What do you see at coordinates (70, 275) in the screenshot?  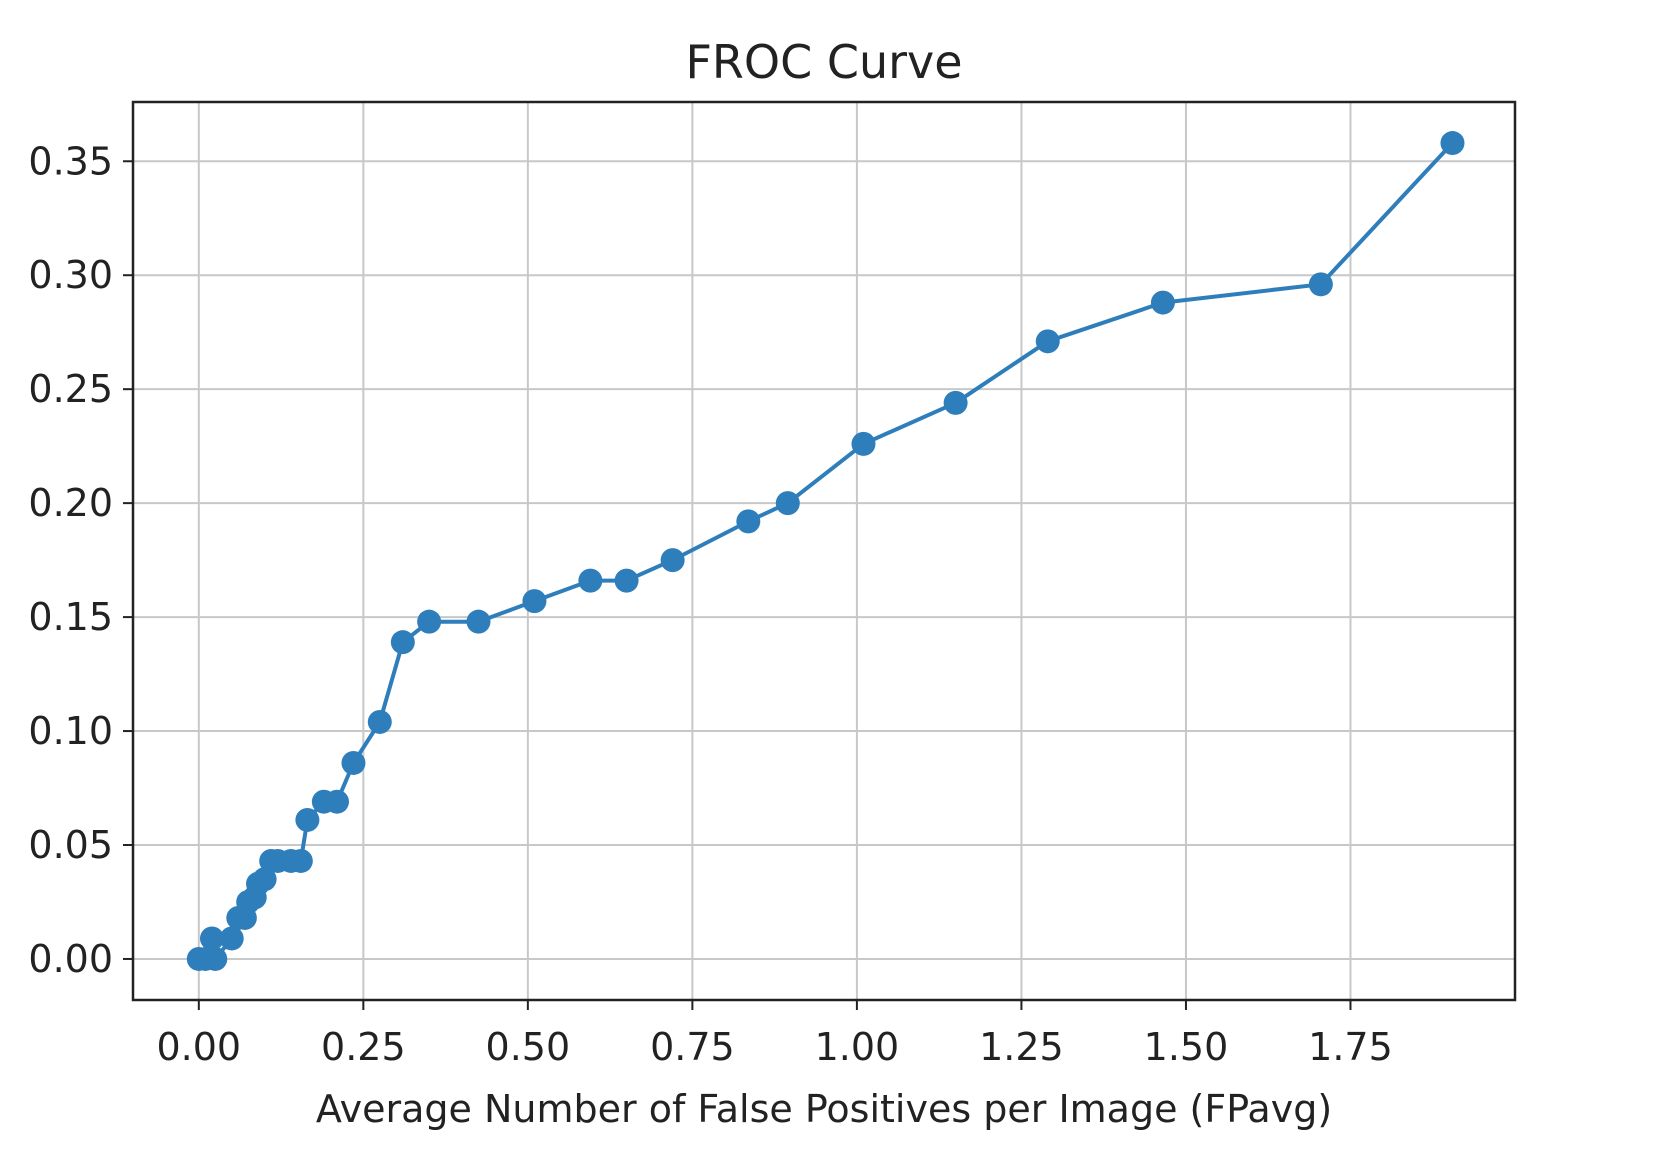 I see `y-tick-label: 0.30` at bounding box center [70, 275].